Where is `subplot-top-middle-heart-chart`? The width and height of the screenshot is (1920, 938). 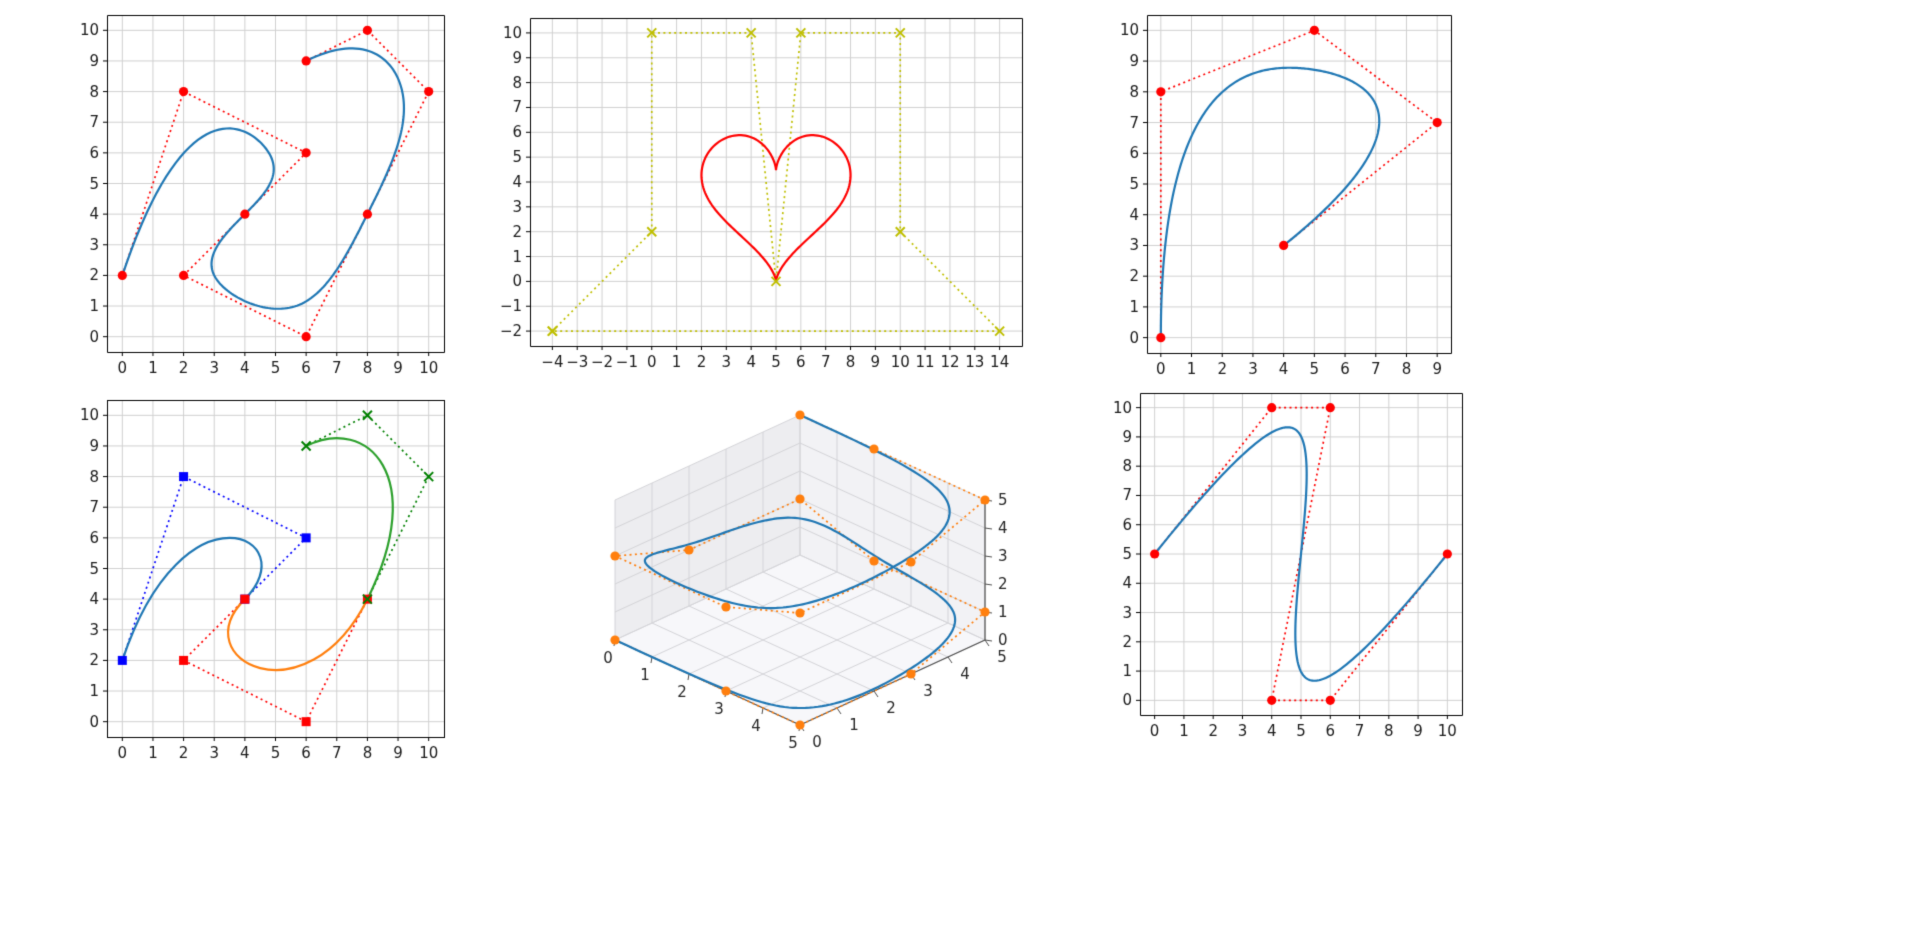 subplot-top-middle-heart-chart is located at coordinates (785, 196).